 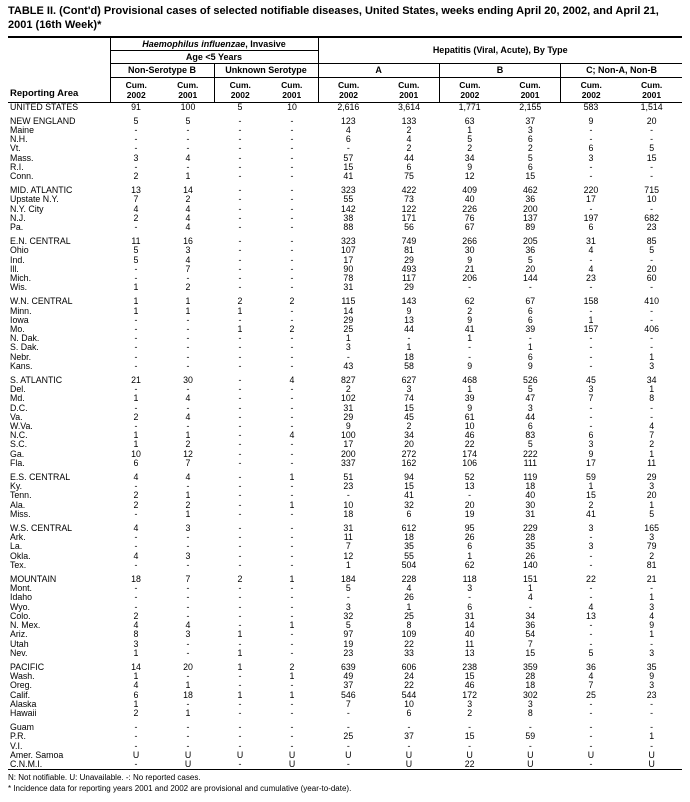 What do you see at coordinates (409, 329) in the screenshot?
I see `value-cell: 44` at bounding box center [409, 329].